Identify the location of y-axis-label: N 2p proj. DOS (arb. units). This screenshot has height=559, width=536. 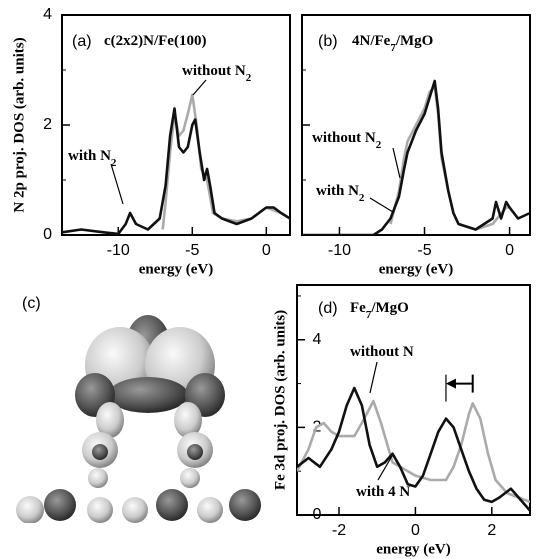
(19, 124).